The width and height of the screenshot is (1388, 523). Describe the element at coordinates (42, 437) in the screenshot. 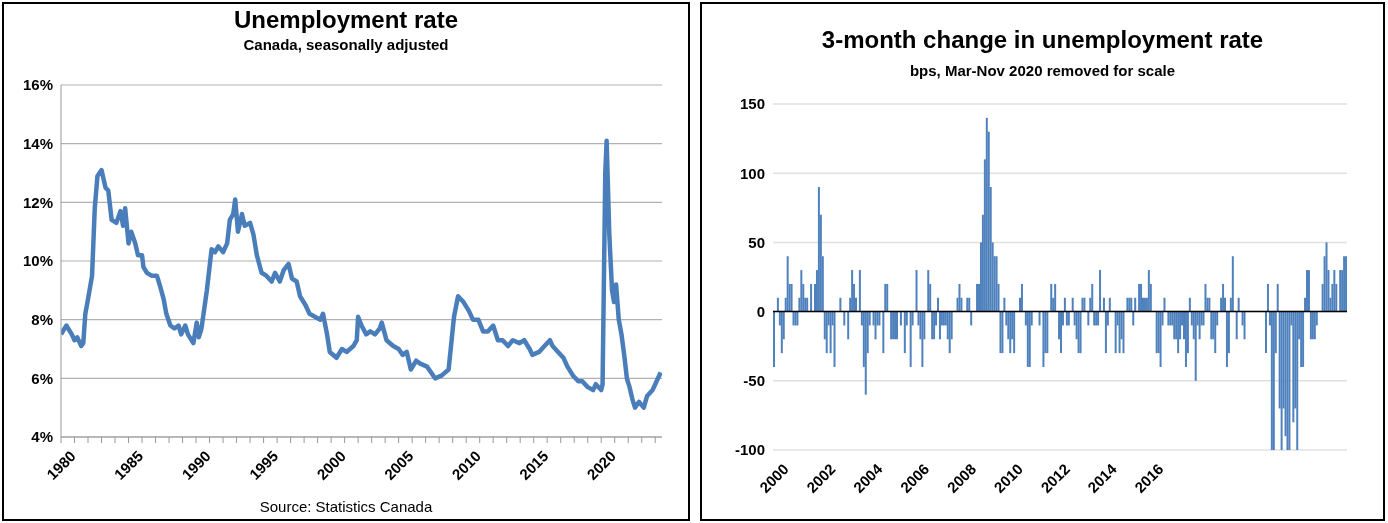

I see `y-tick-label: 4%` at that location.